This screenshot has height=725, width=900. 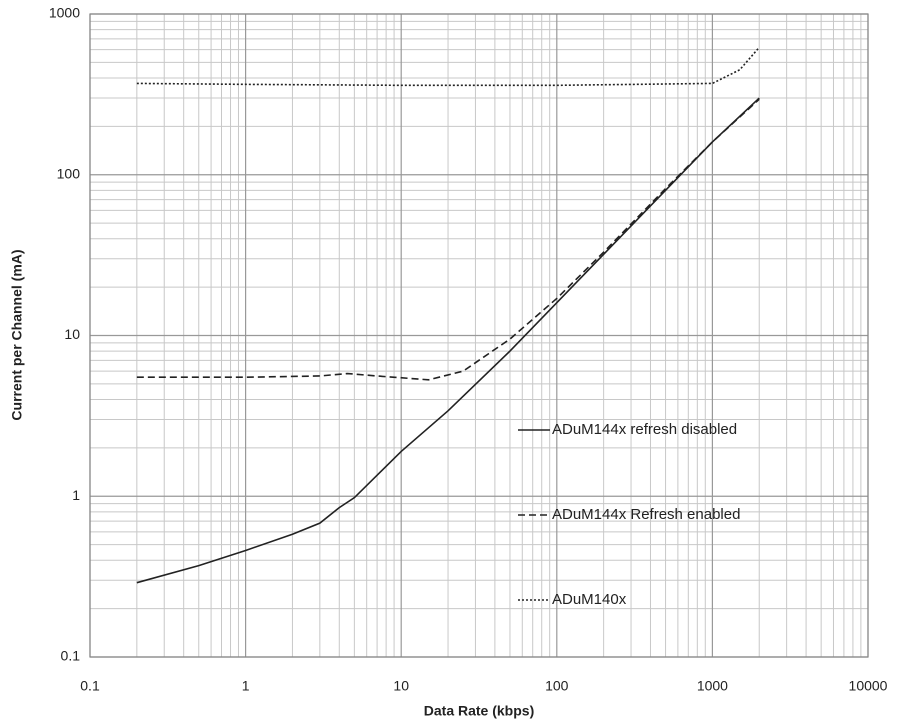 I want to click on y-tick-label: 1, so click(x=76, y=495).